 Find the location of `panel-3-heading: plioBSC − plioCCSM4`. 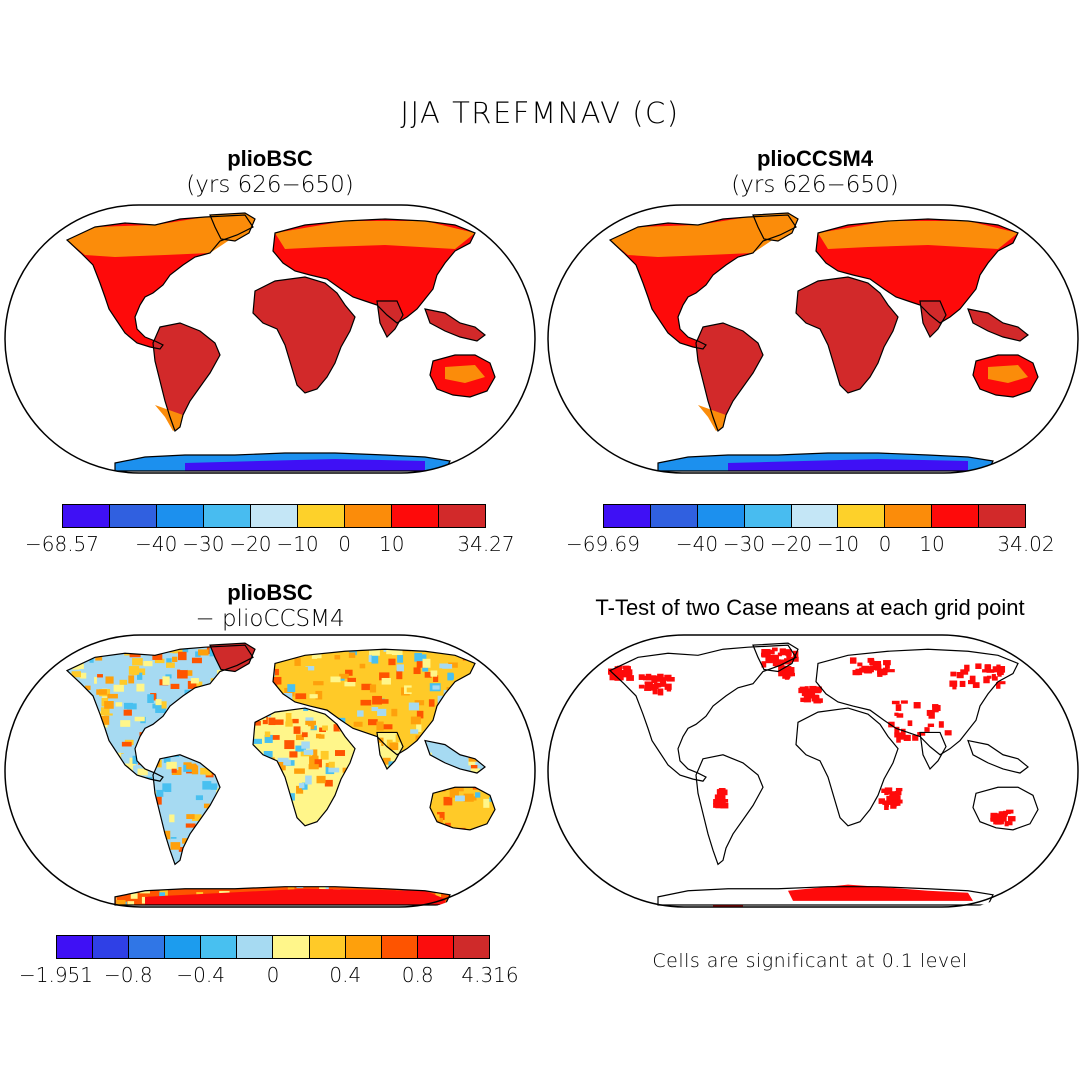

panel-3-heading: plioBSC − plioCCSM4 is located at coordinates (270, 606).